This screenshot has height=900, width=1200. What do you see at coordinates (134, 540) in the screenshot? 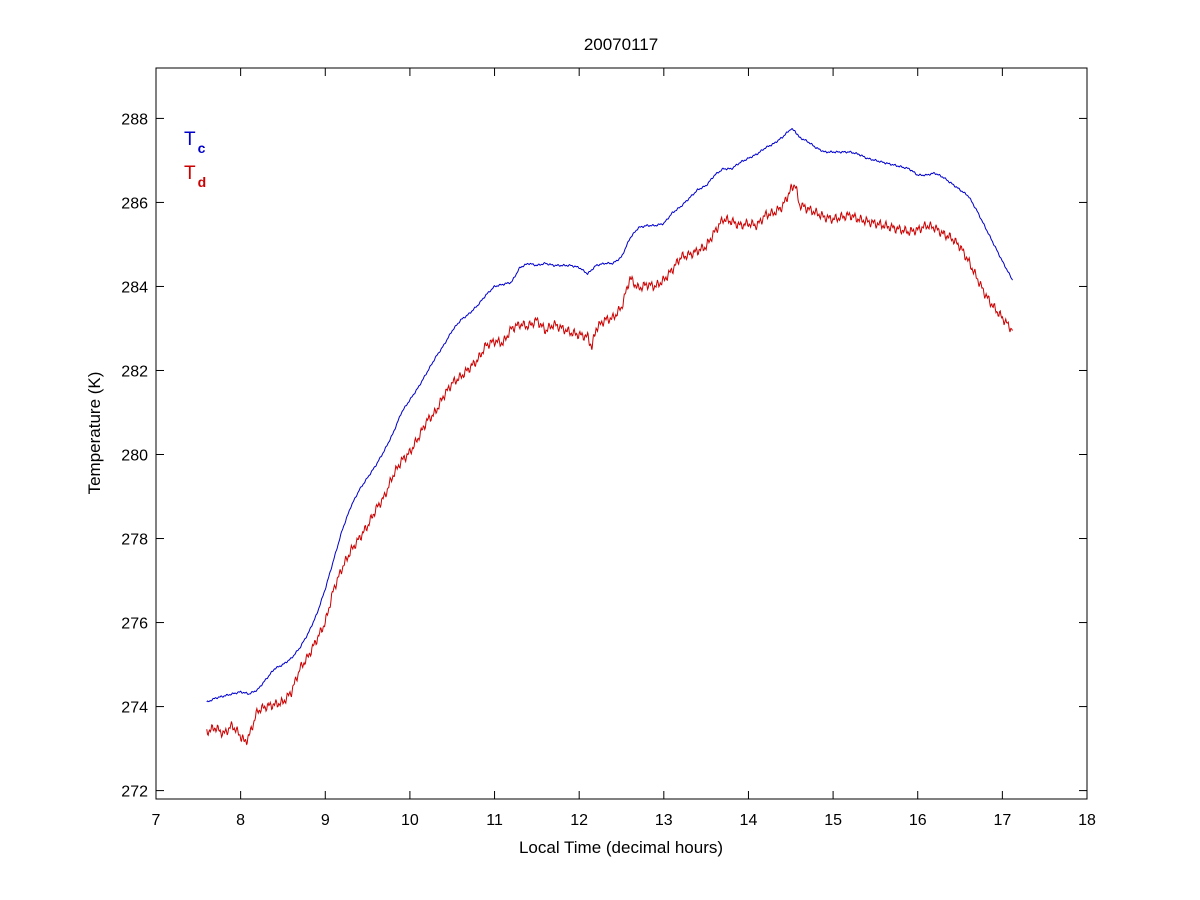
I see `y-tick-label: 278` at bounding box center [134, 540].